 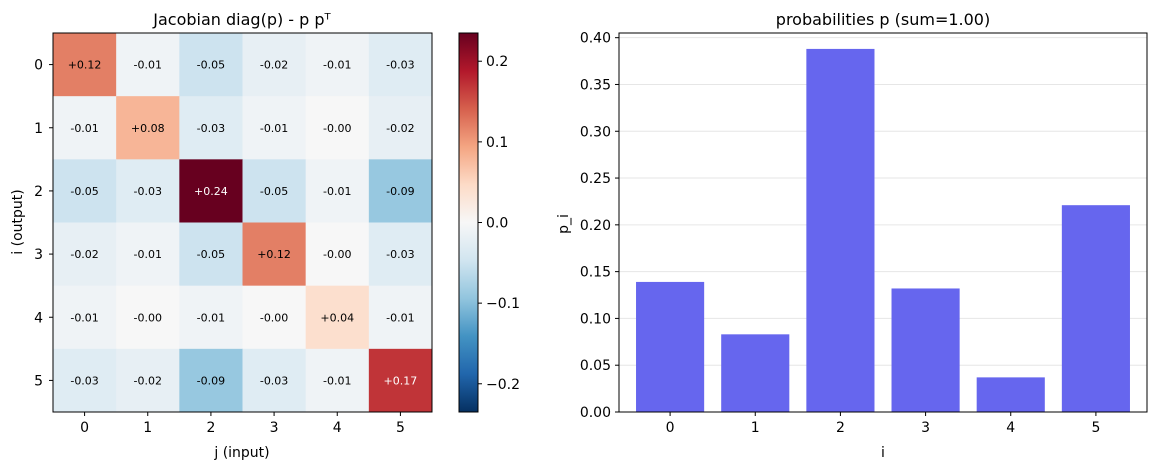 What do you see at coordinates (883, 453) in the screenshot?
I see `bar-x-label: i` at bounding box center [883, 453].